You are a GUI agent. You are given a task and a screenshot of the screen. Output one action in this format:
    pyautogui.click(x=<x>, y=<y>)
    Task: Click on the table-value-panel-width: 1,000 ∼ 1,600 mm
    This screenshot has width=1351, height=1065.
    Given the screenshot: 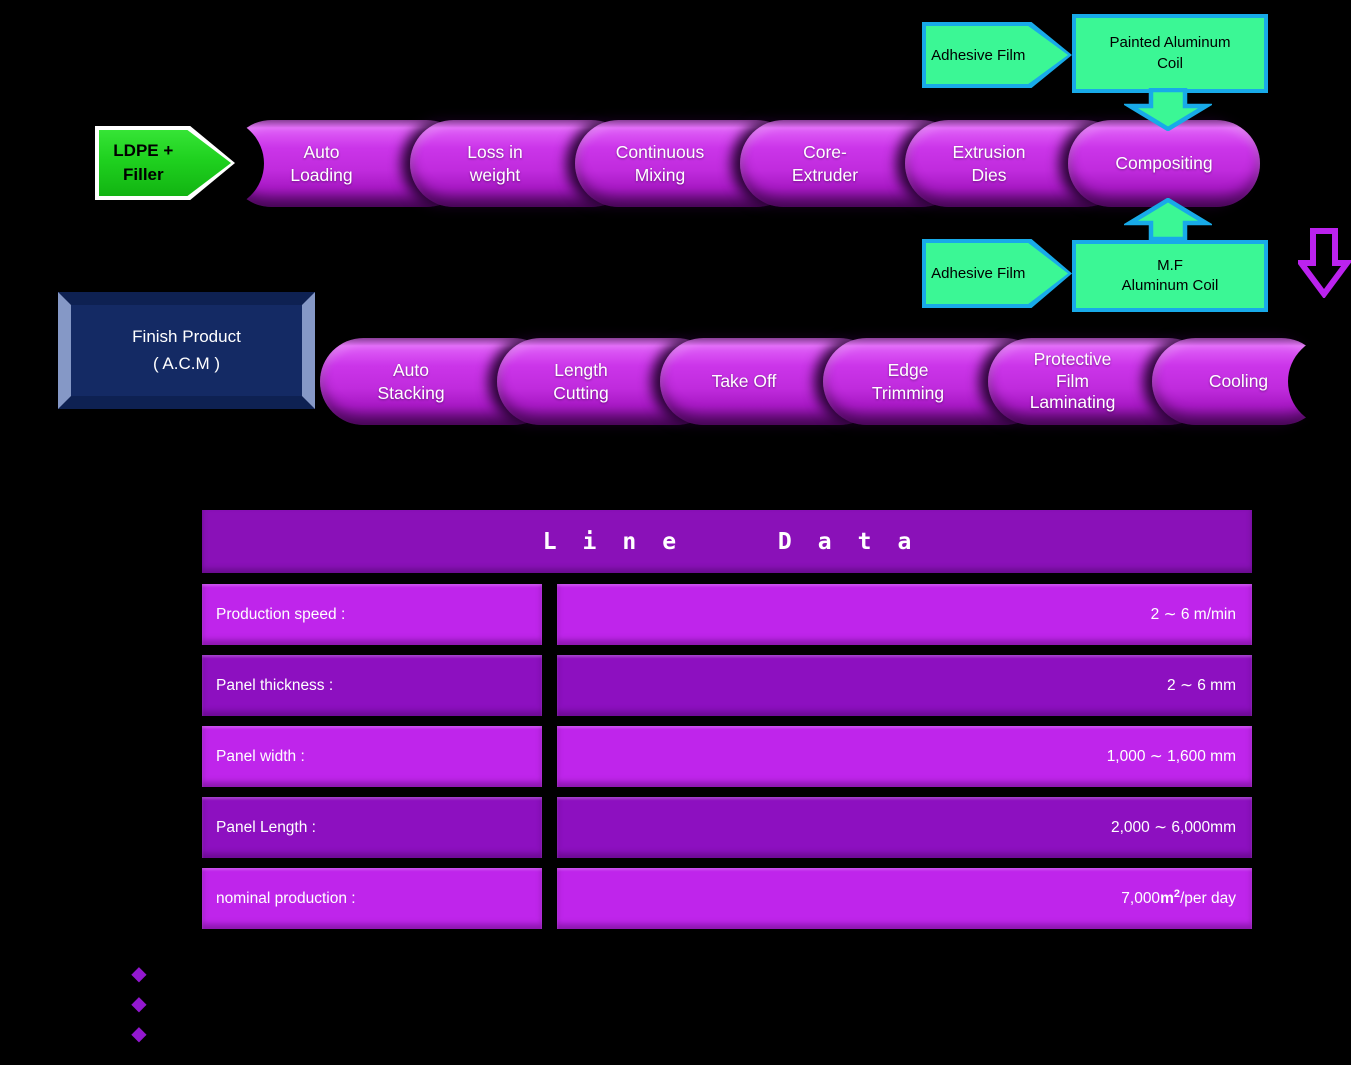 What is the action you would take?
    pyautogui.click(x=904, y=756)
    